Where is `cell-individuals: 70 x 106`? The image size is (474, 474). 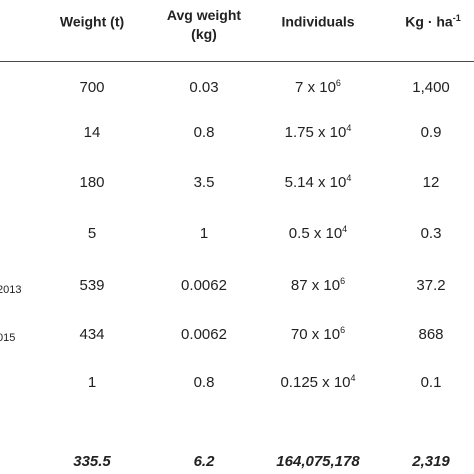 cell-individuals: 70 x 106 is located at coordinates (318, 335).